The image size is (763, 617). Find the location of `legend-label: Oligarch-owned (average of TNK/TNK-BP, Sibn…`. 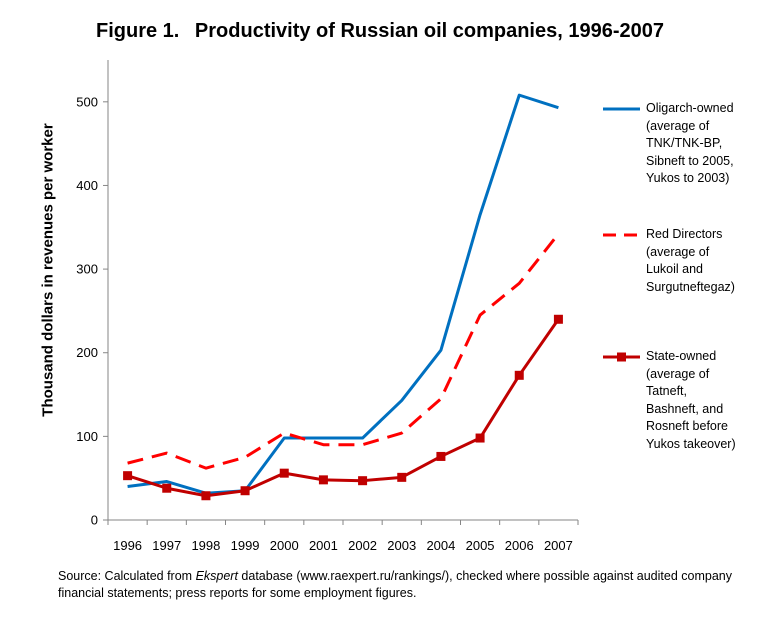

legend-label: Oligarch-owned (average of TNK/TNK-BP, Sibn… is located at coordinates (704, 144).